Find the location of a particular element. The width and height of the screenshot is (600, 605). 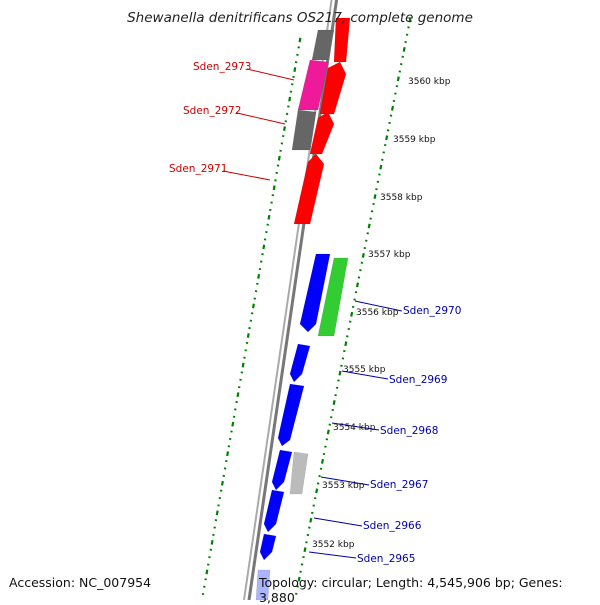

gene-label: Sden_2965 is located at coordinates (386, 559).